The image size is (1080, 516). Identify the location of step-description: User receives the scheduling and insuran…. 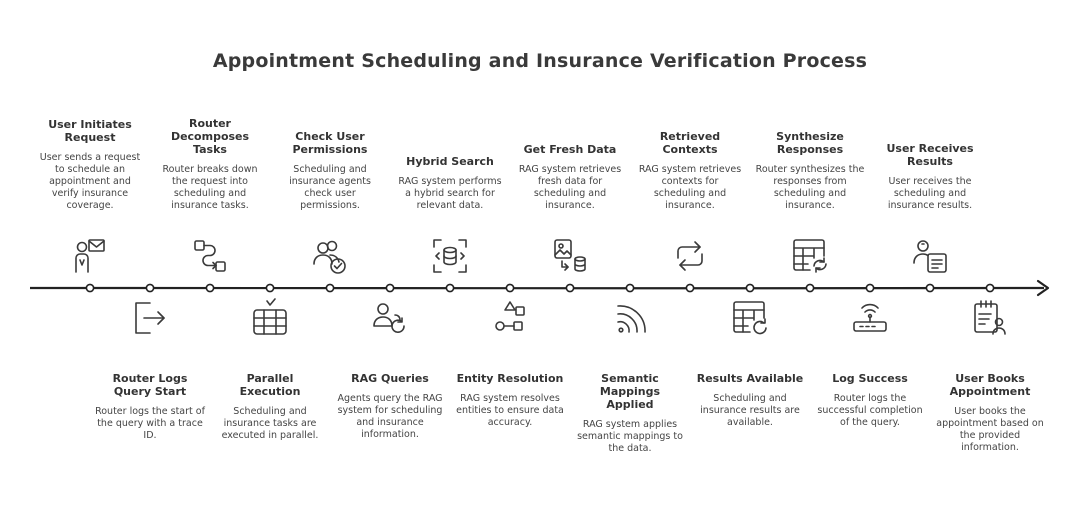
(930, 193).